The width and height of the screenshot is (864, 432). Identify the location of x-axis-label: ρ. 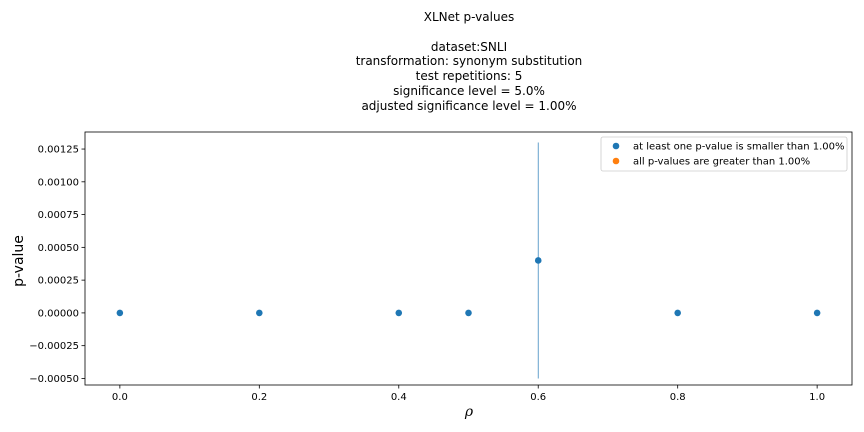
(469, 412).